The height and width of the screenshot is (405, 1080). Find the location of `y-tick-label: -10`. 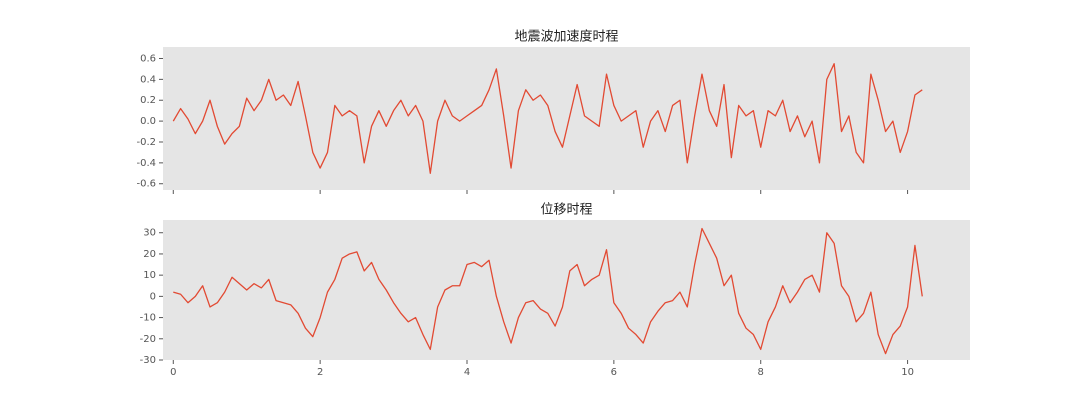

y-tick-label: -10 is located at coordinates (148, 318).